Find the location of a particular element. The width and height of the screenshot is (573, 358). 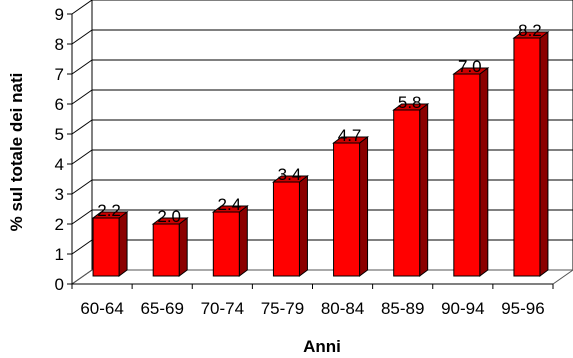

y-tick-label: 0 is located at coordinates (59, 284).